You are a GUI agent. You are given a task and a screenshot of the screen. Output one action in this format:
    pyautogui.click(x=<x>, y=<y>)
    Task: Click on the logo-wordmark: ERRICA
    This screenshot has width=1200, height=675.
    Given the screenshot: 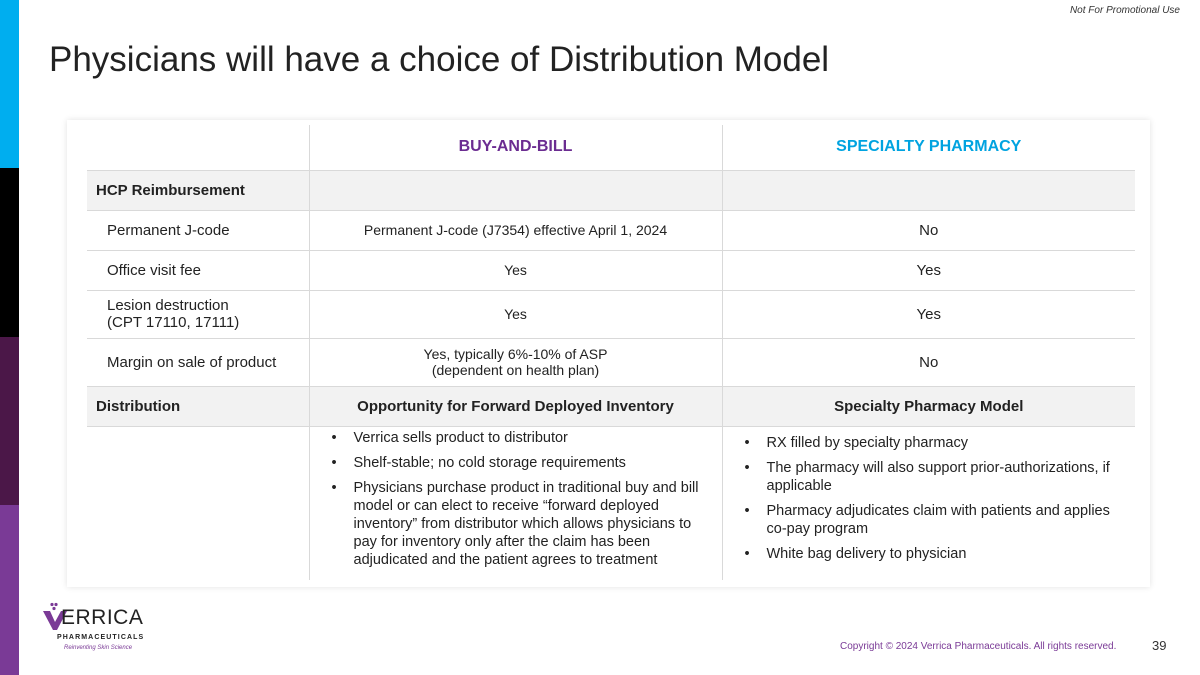 What is the action you would take?
    pyautogui.click(x=102, y=618)
    